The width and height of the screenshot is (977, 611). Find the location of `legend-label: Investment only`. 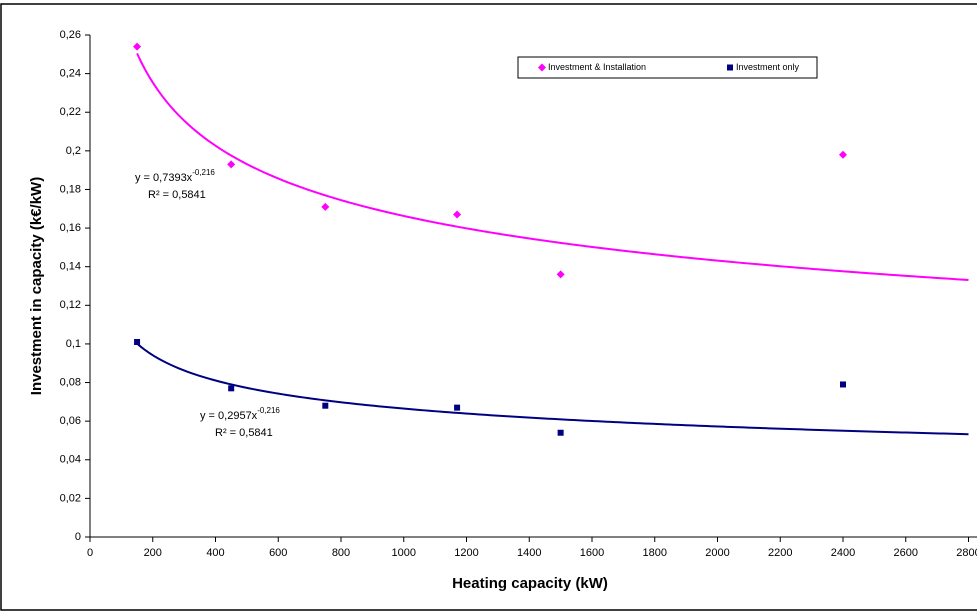

legend-label: Investment only is located at coordinates (768, 67).